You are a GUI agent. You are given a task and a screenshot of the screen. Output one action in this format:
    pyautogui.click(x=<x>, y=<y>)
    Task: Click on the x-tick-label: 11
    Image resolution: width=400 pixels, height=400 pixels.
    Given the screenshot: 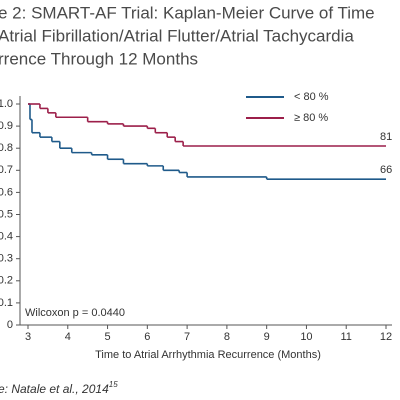 What is the action you would take?
    pyautogui.click(x=346, y=337)
    